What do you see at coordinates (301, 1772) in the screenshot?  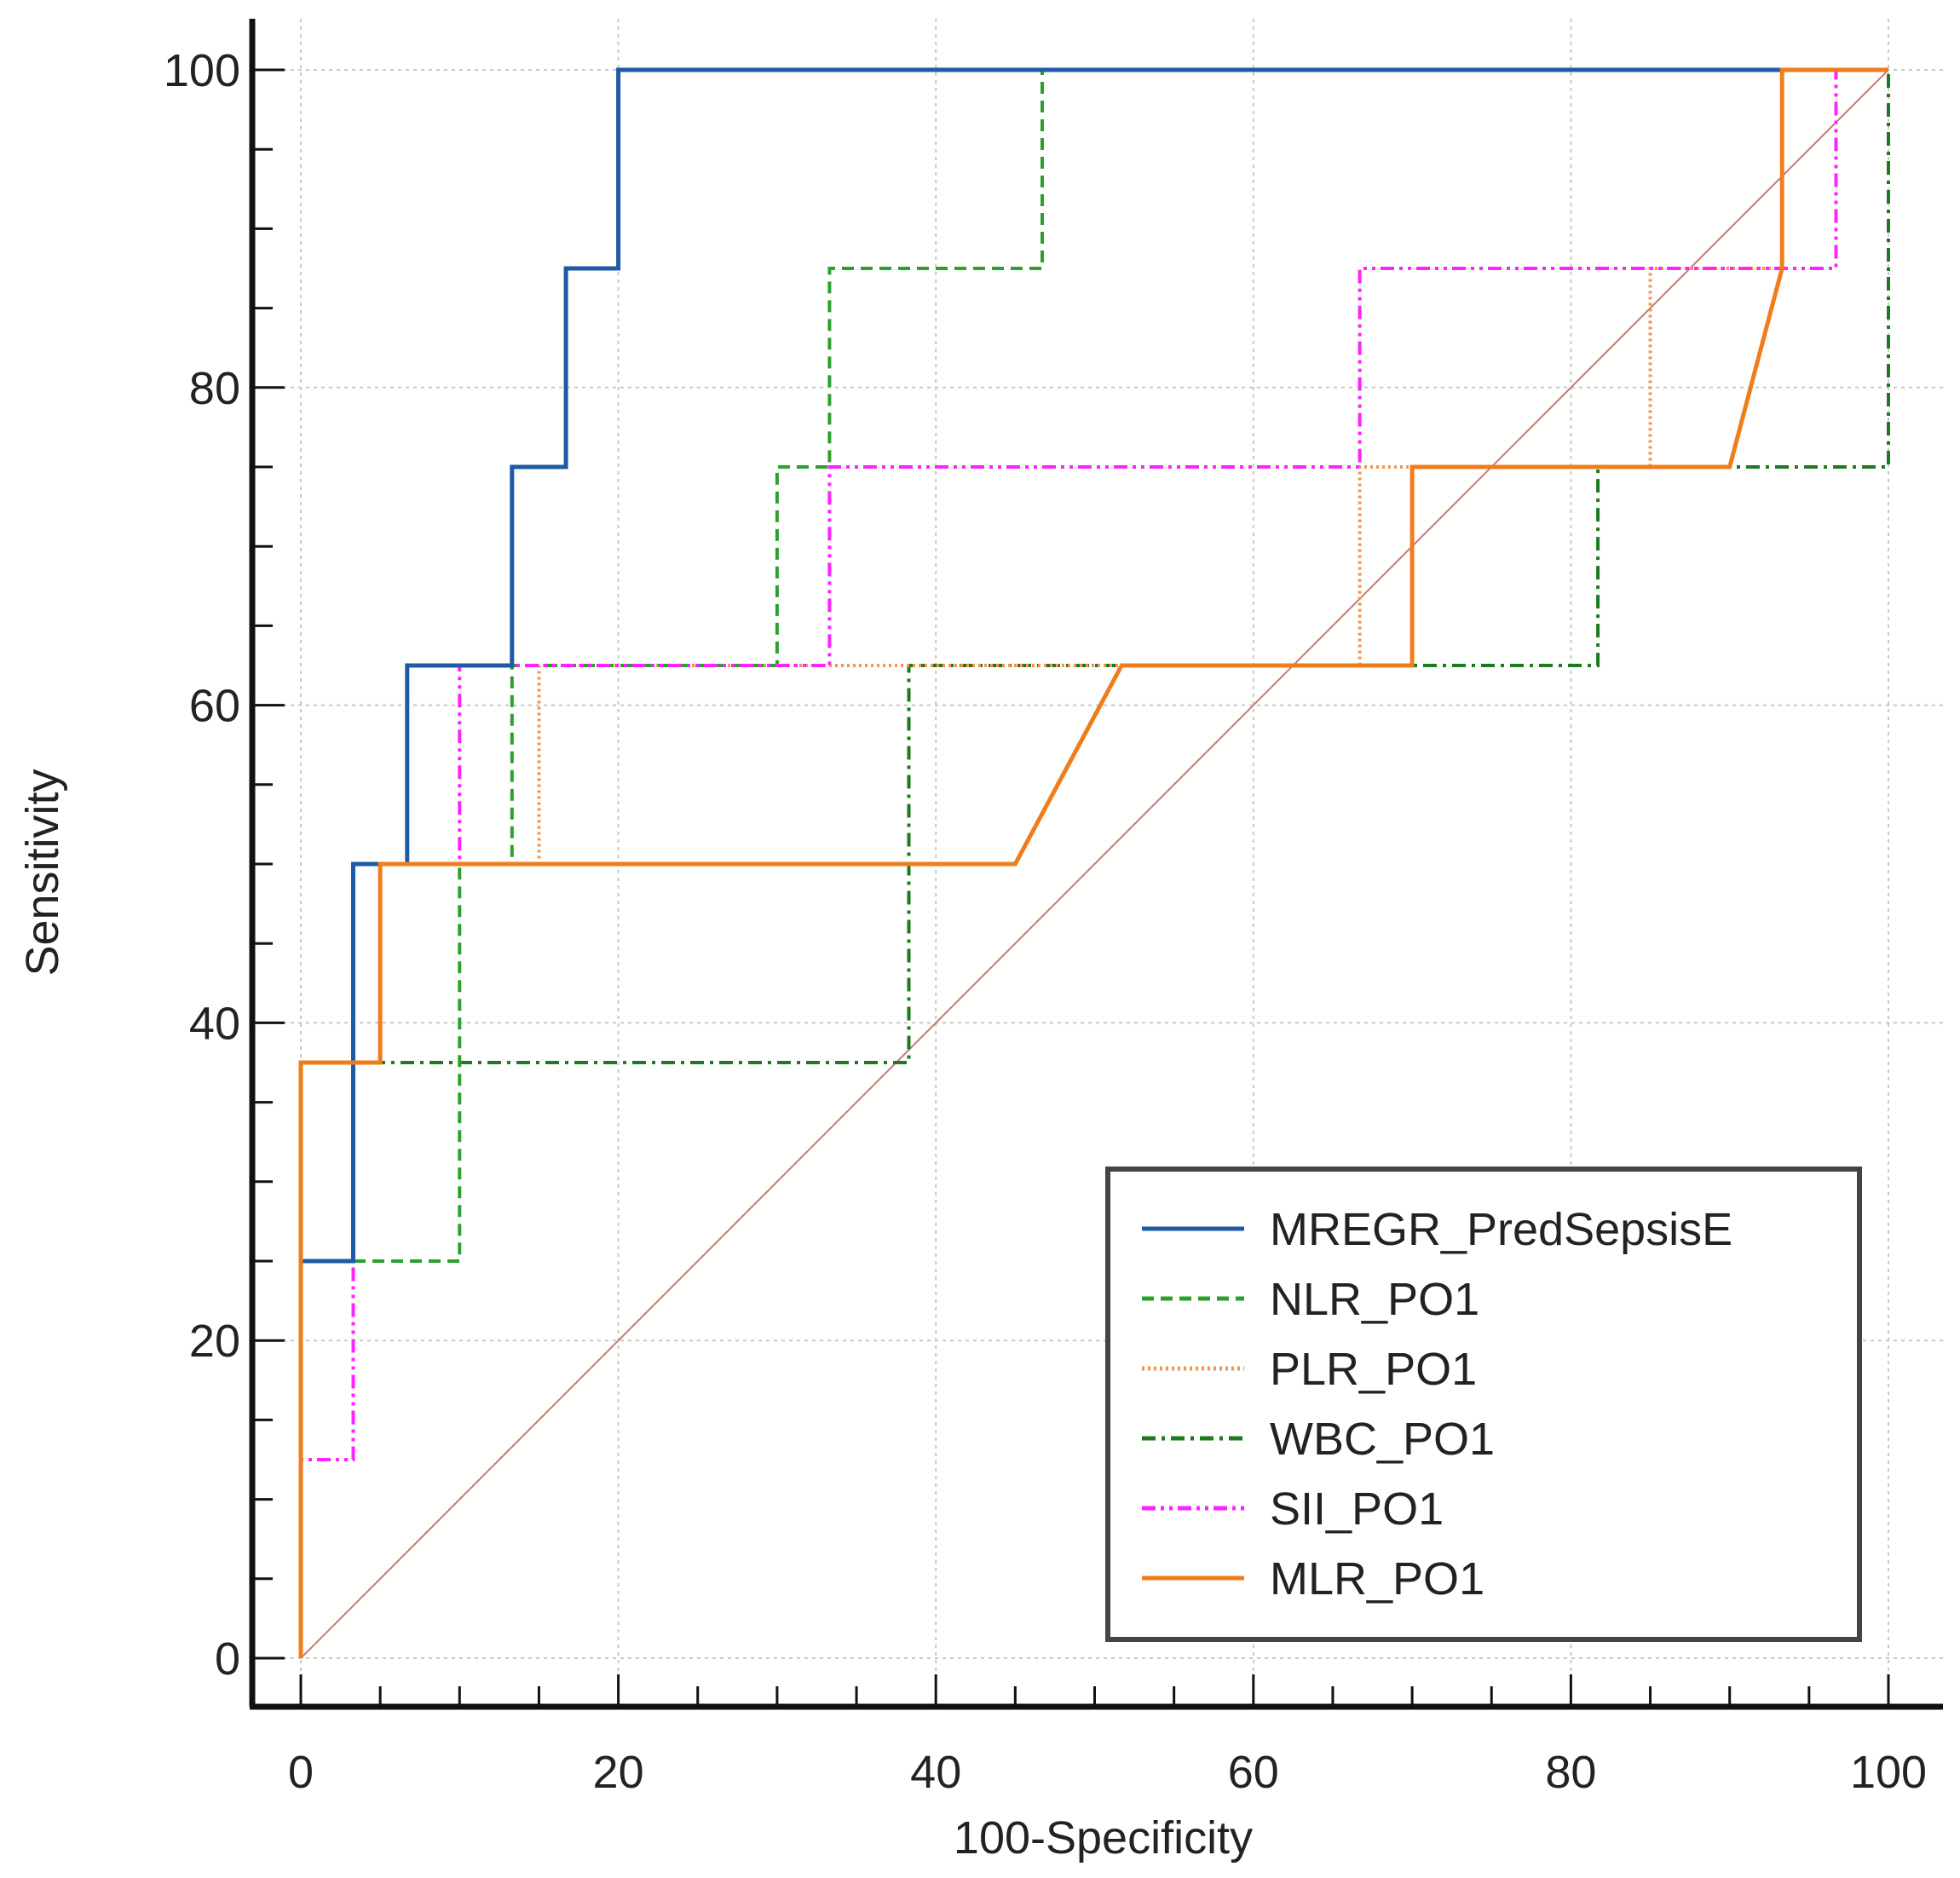 I see `x-tick-label: 0` at bounding box center [301, 1772].